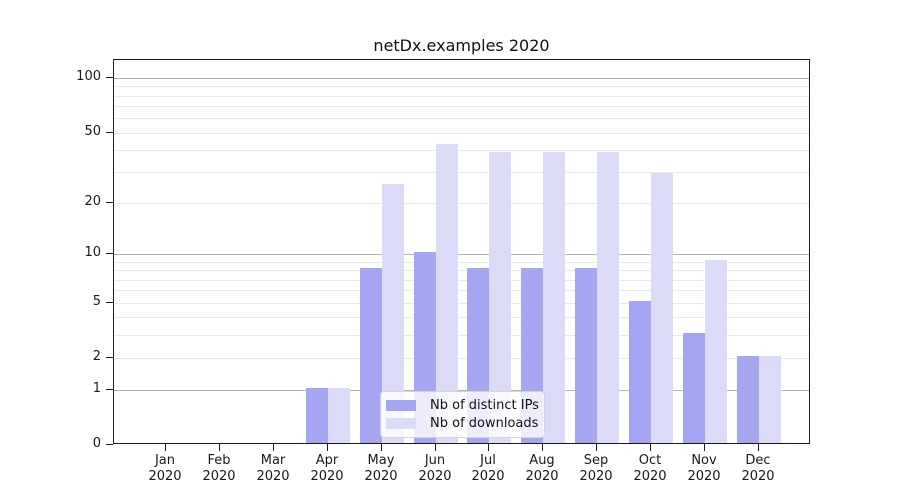 The height and width of the screenshot is (500, 900). Describe the element at coordinates (96, 388) in the screenshot. I see `y-axis-tick-label: 1` at that location.